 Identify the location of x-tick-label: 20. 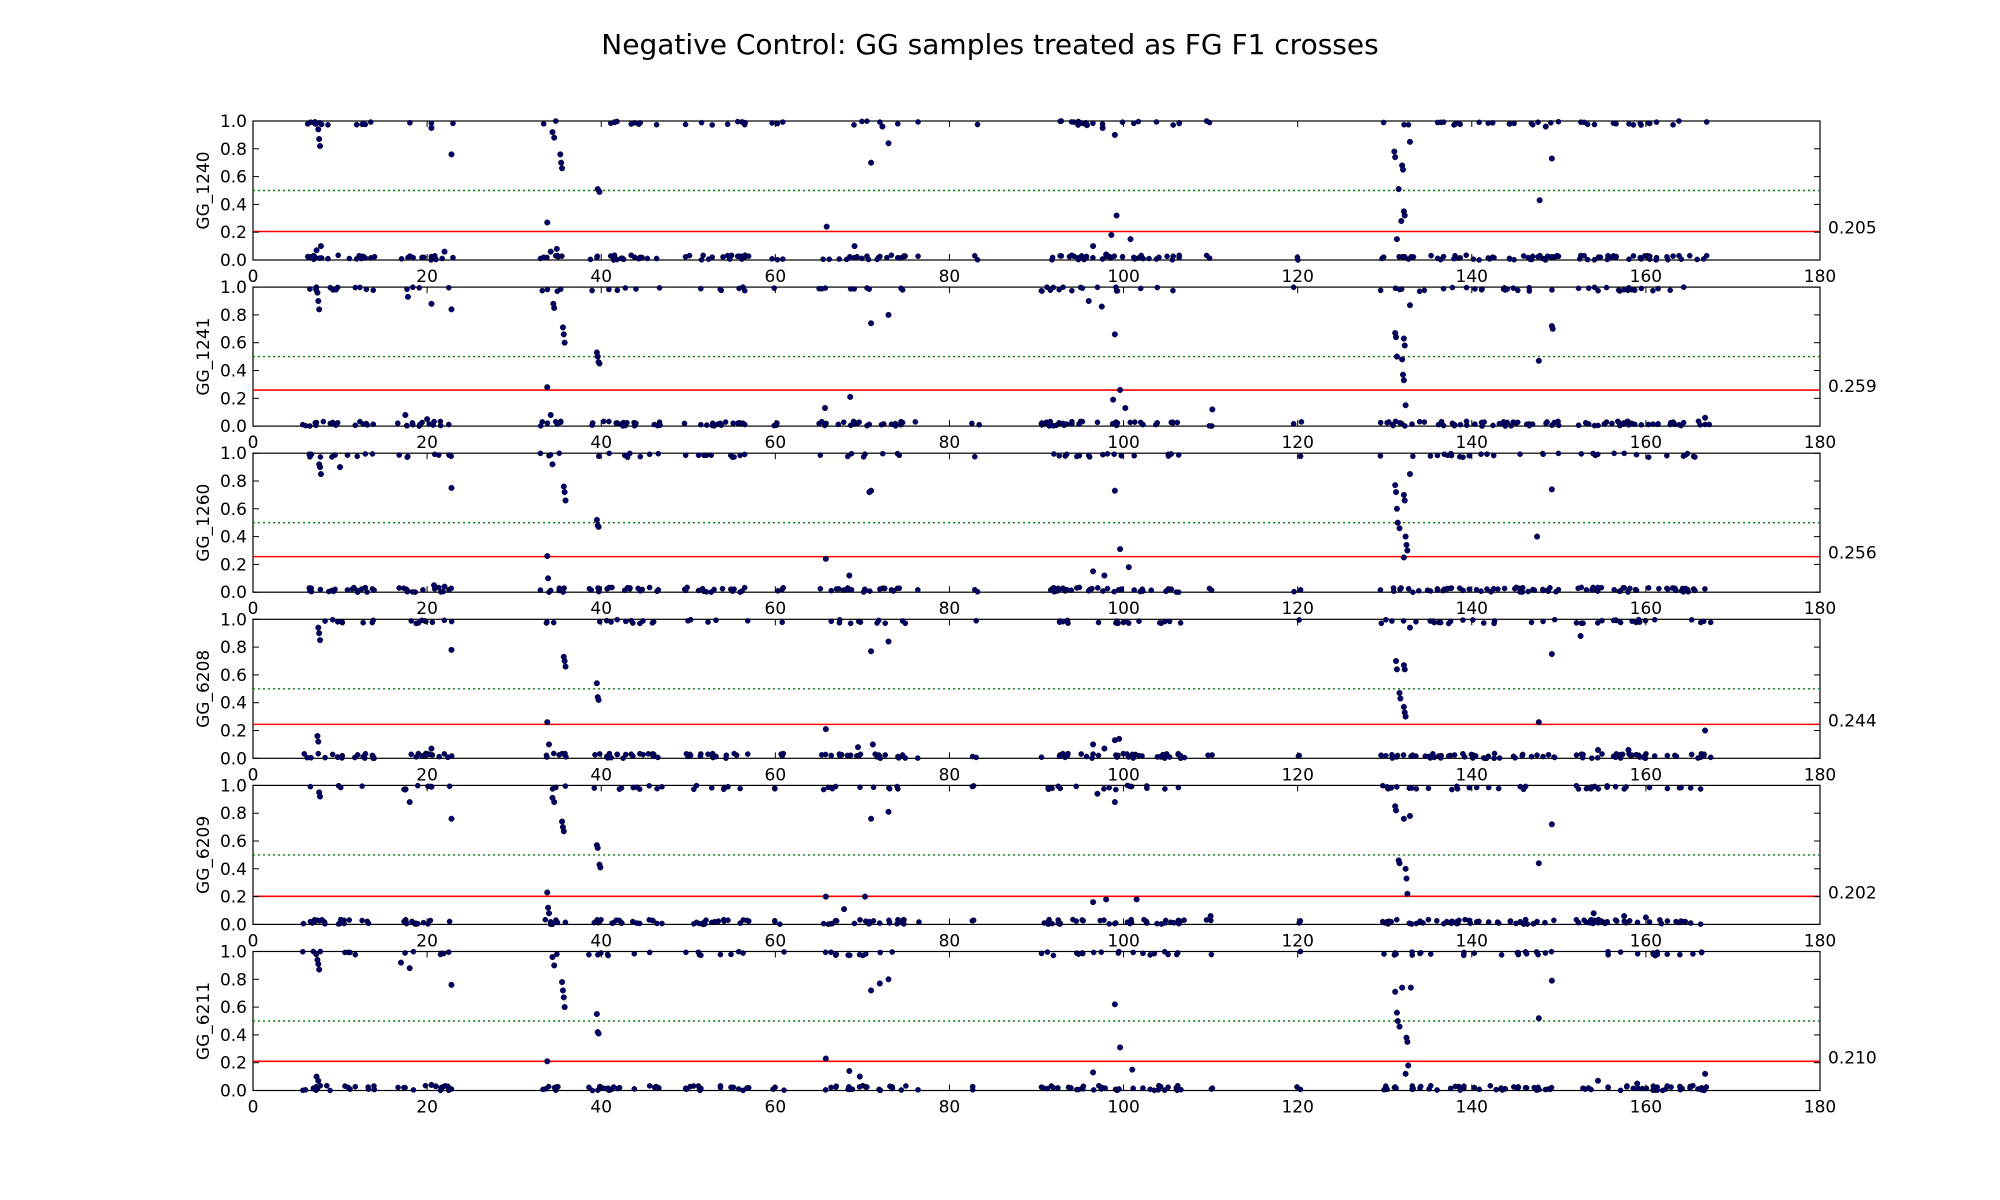
(427, 1108).